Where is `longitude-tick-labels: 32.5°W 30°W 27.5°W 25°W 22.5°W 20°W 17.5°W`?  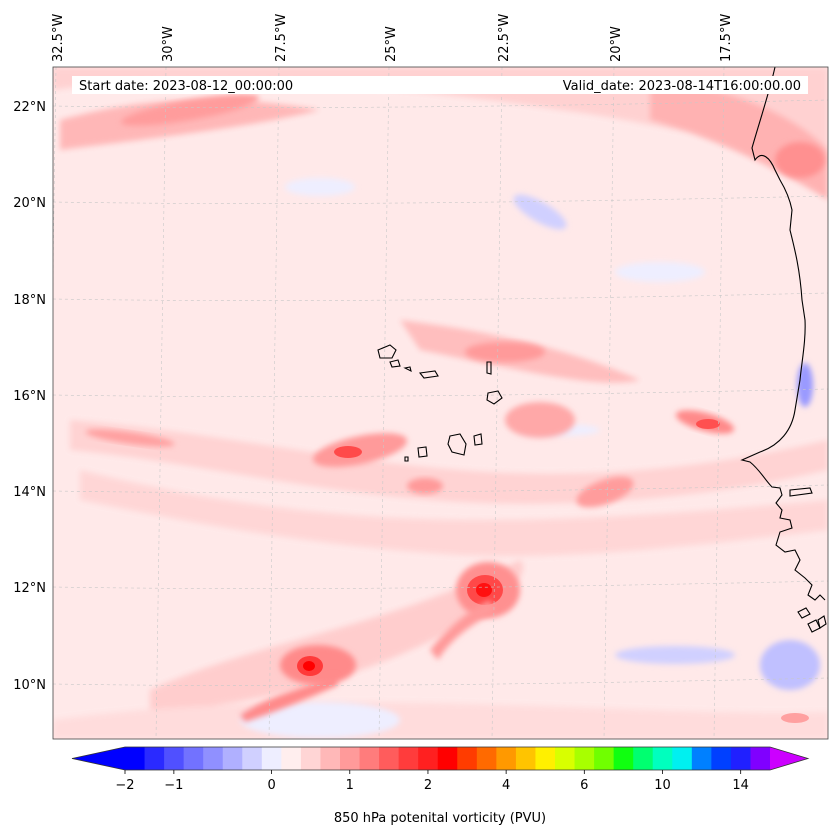
longitude-tick-labels: 32.5°W 30°W 27.5°W 25°W 22.5°W 20°W 17.5°W is located at coordinates (392, 38).